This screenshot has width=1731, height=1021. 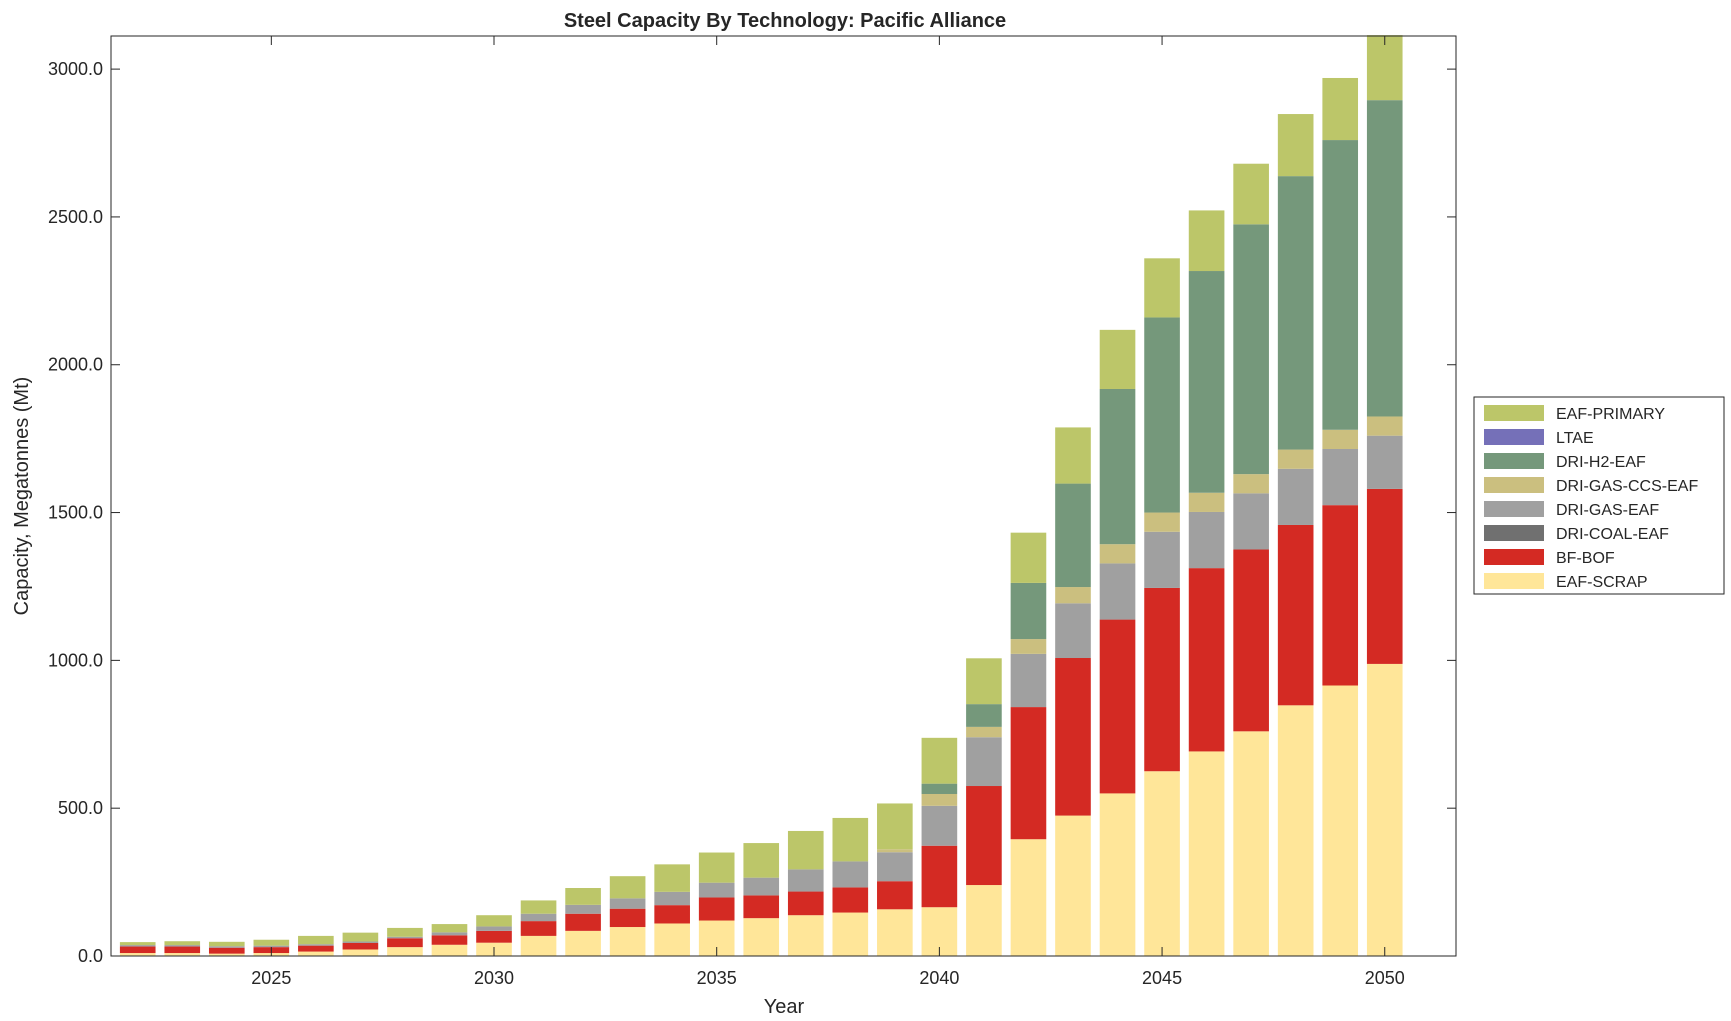 I want to click on bar-segment-dri-h2-eaf-2043, so click(x=1073, y=535).